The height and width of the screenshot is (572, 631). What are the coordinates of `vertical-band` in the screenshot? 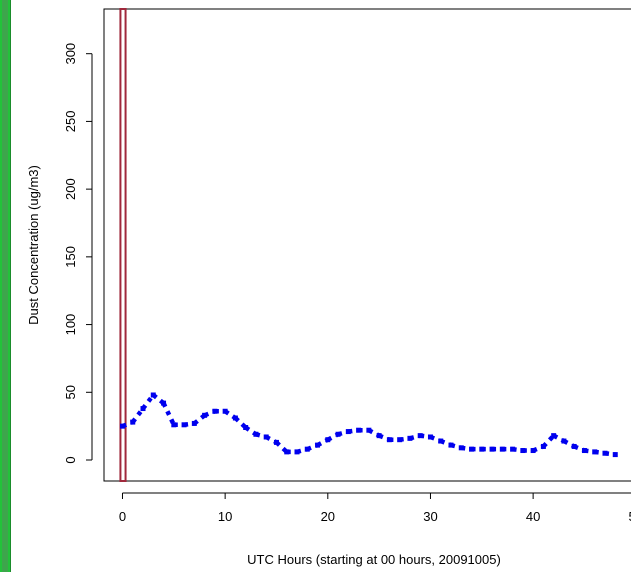 It's located at (123, 245).